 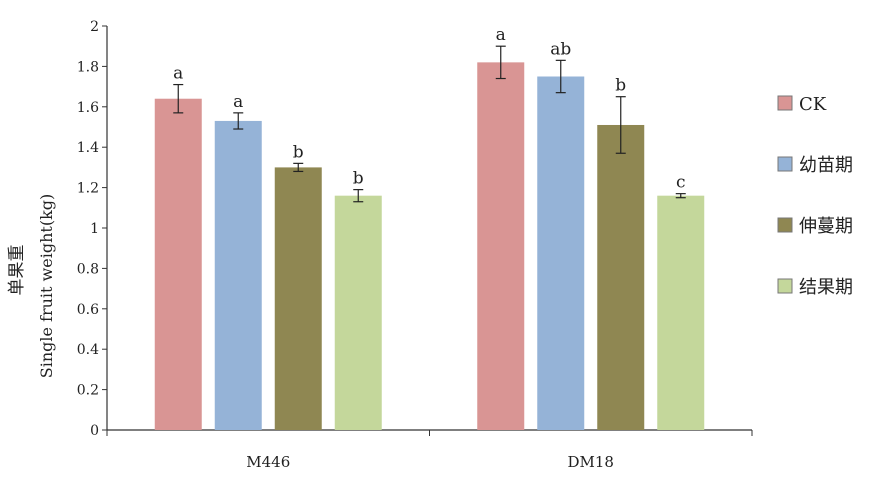 What do you see at coordinates (88, 148) in the screenshot?
I see `y-tick-label: 1.4` at bounding box center [88, 148].